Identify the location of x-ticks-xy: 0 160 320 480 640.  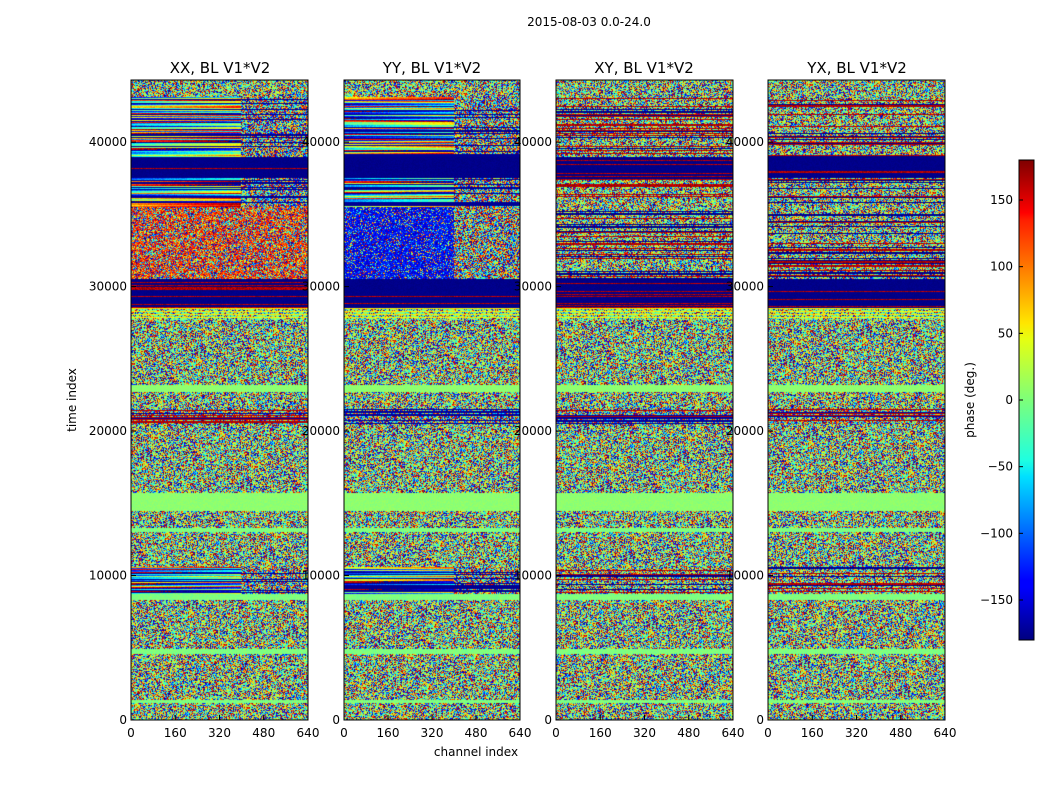
(648, 727).